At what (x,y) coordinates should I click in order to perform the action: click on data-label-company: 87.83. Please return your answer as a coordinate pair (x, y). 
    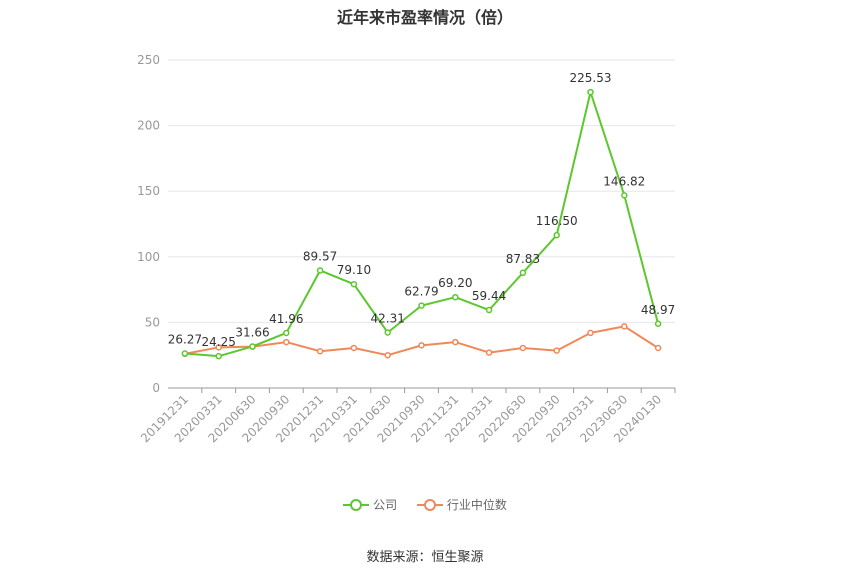
    Looking at the image, I should click on (523, 259).